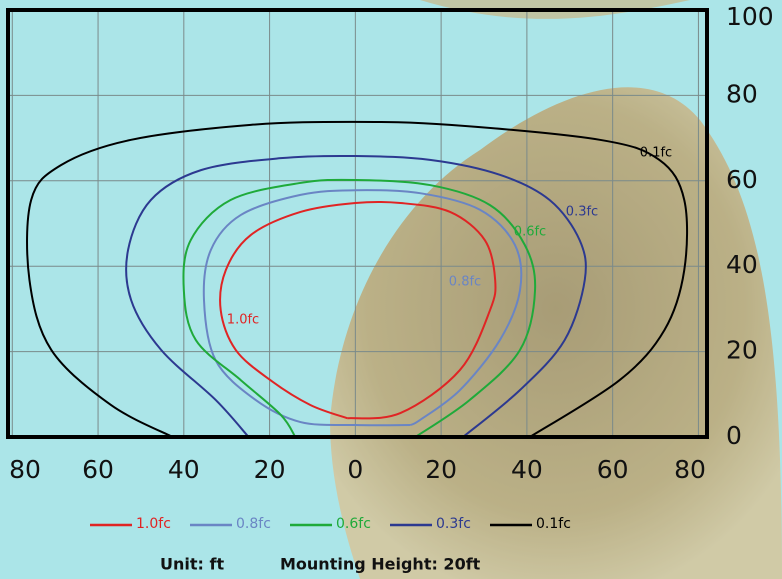 The height and width of the screenshot is (579, 782). Describe the element at coordinates (453, 524) in the screenshot. I see `legend-label: 0.3fc` at that location.